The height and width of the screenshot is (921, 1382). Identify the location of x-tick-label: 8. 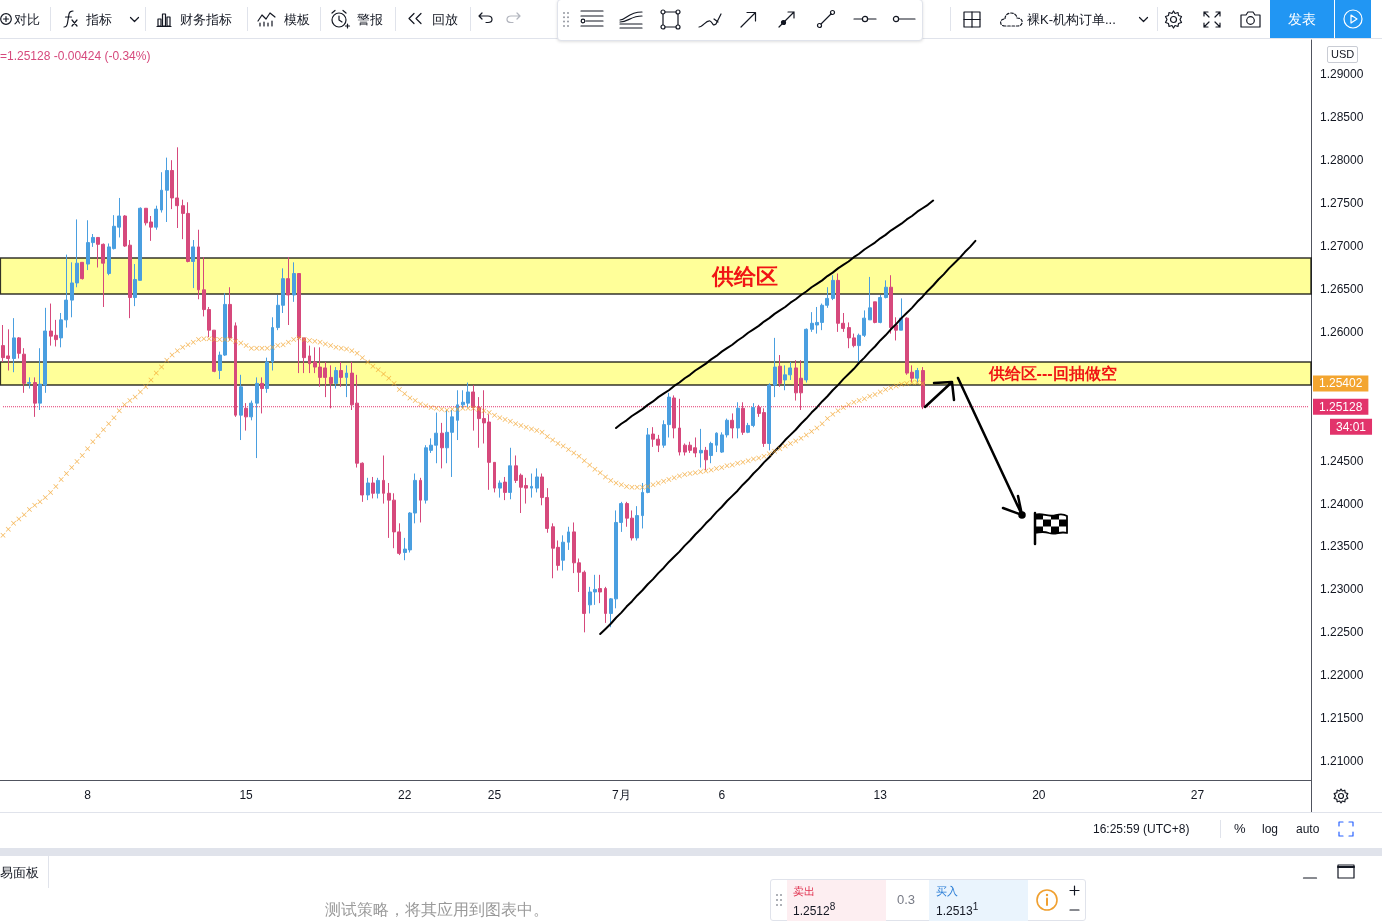
(88, 795).